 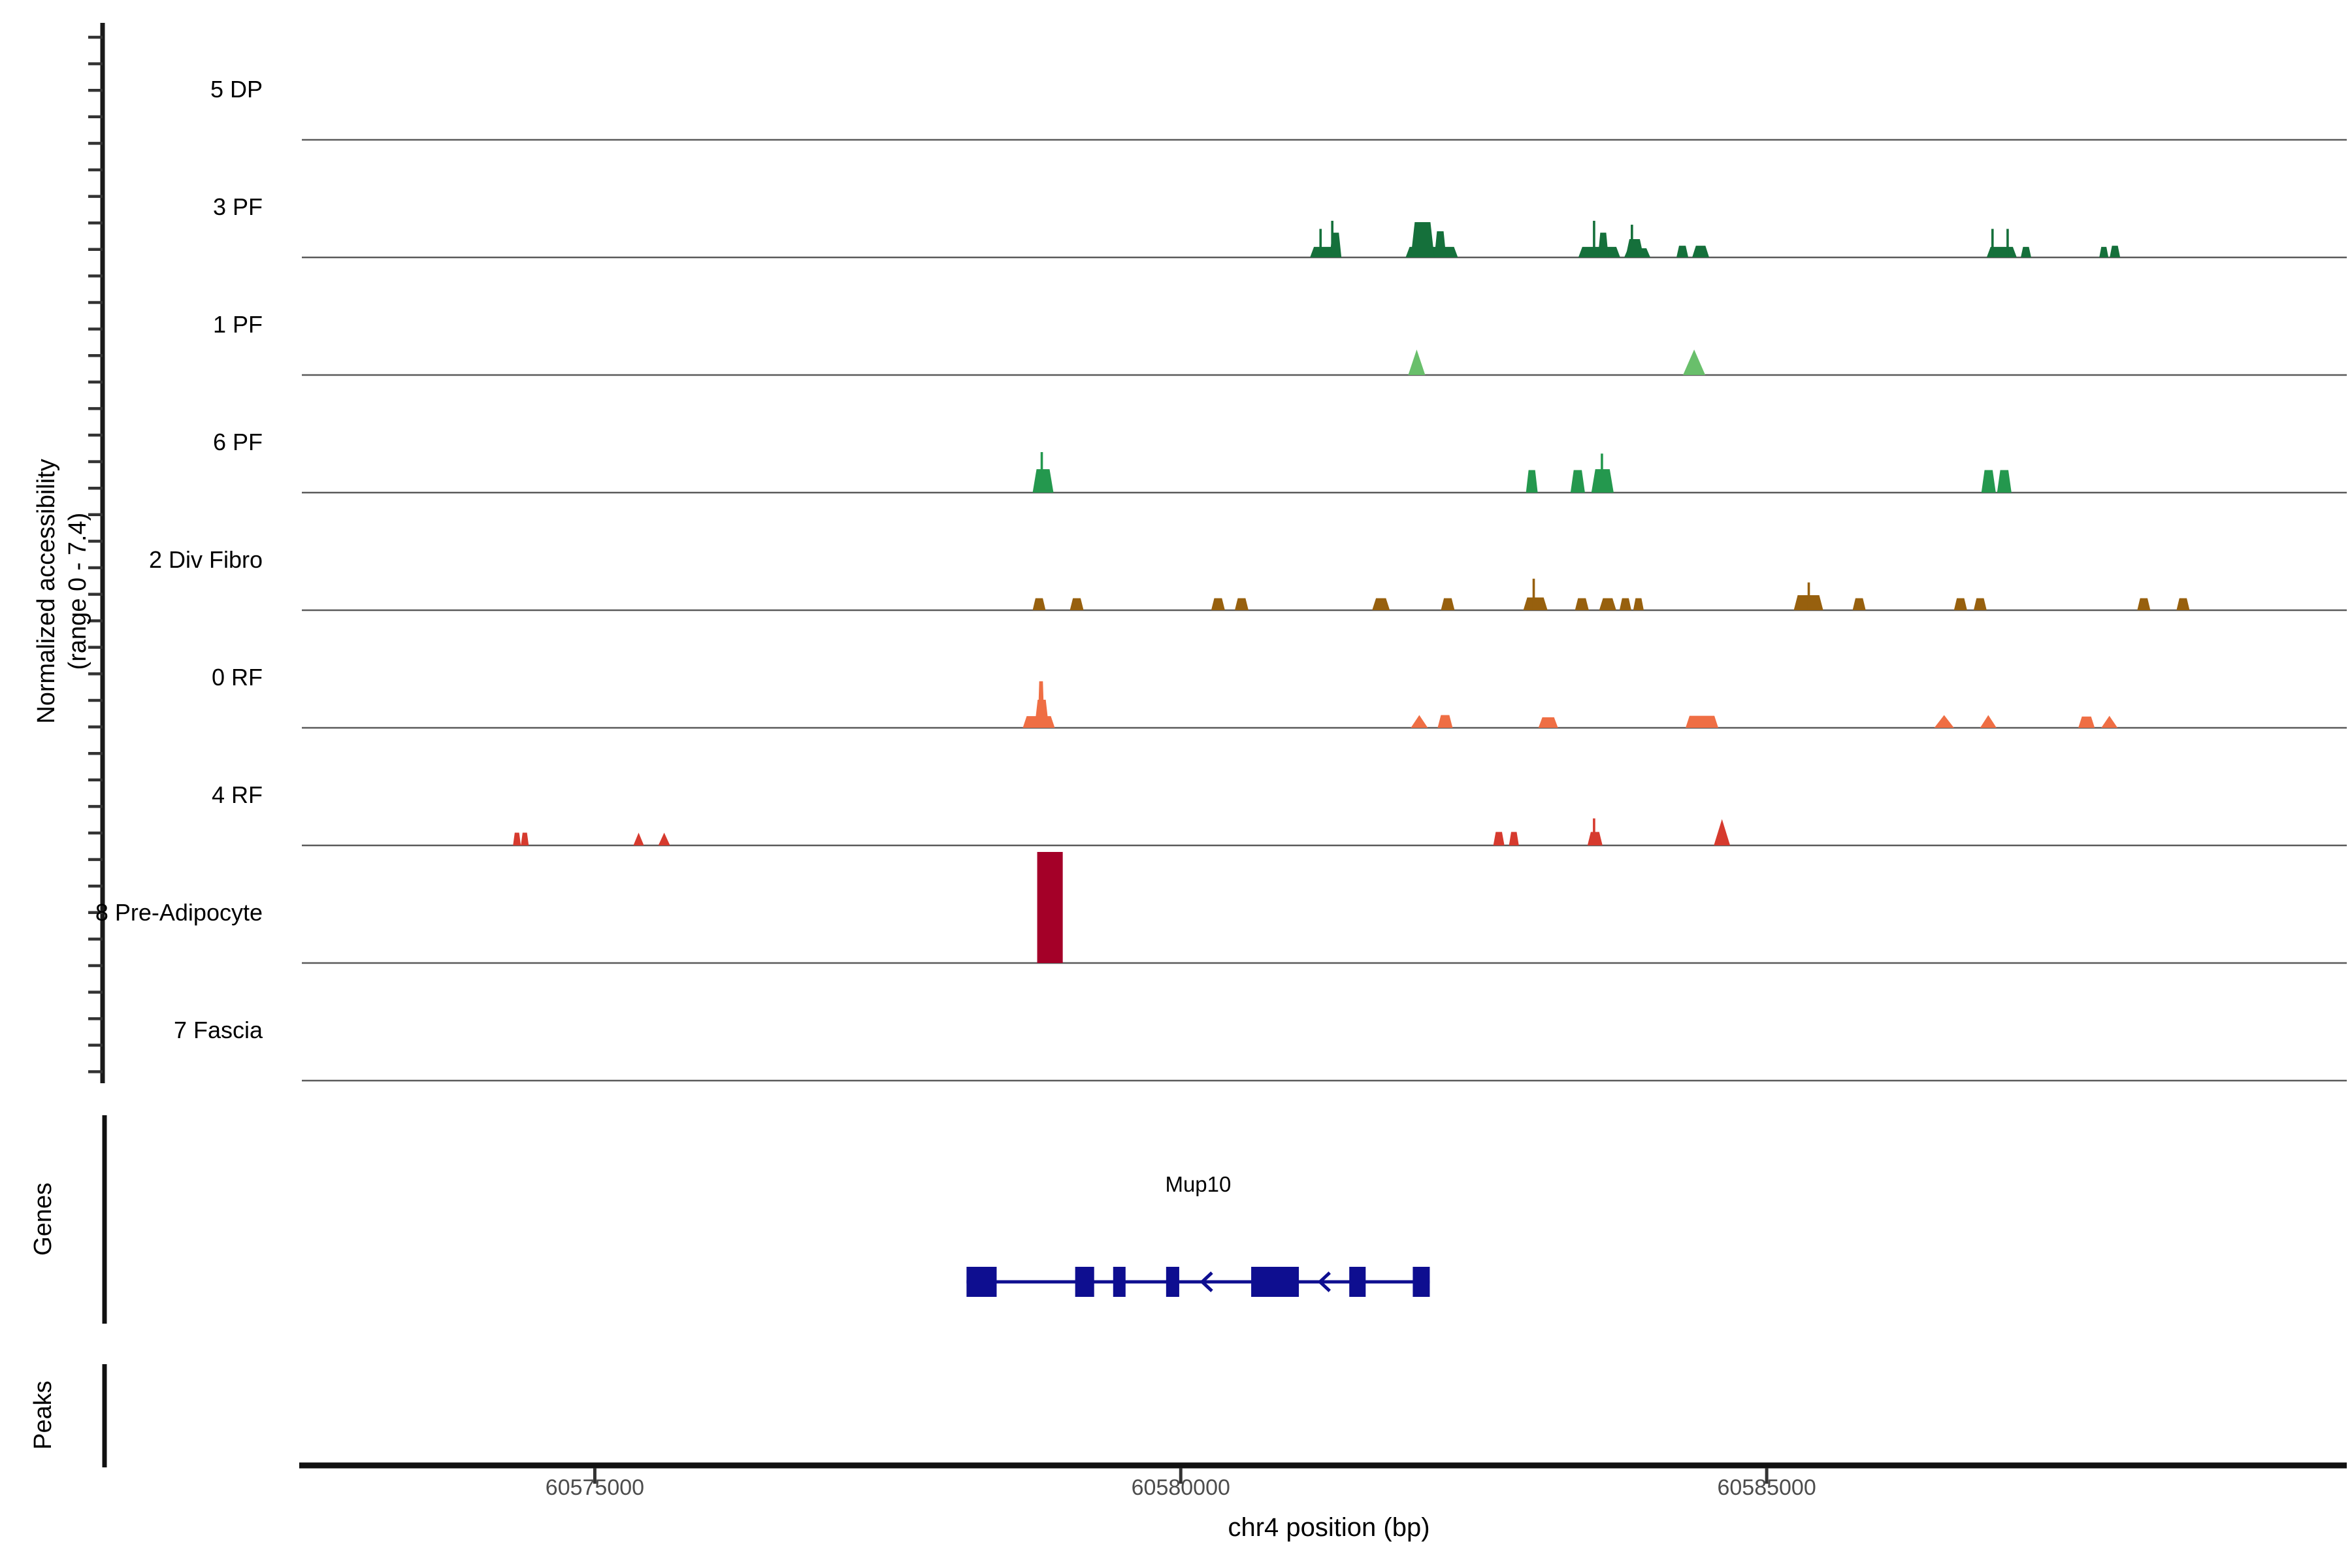 I want to click on y-axis-label: Normalized accessibility (range 0 - 7.4), so click(x=62, y=591).